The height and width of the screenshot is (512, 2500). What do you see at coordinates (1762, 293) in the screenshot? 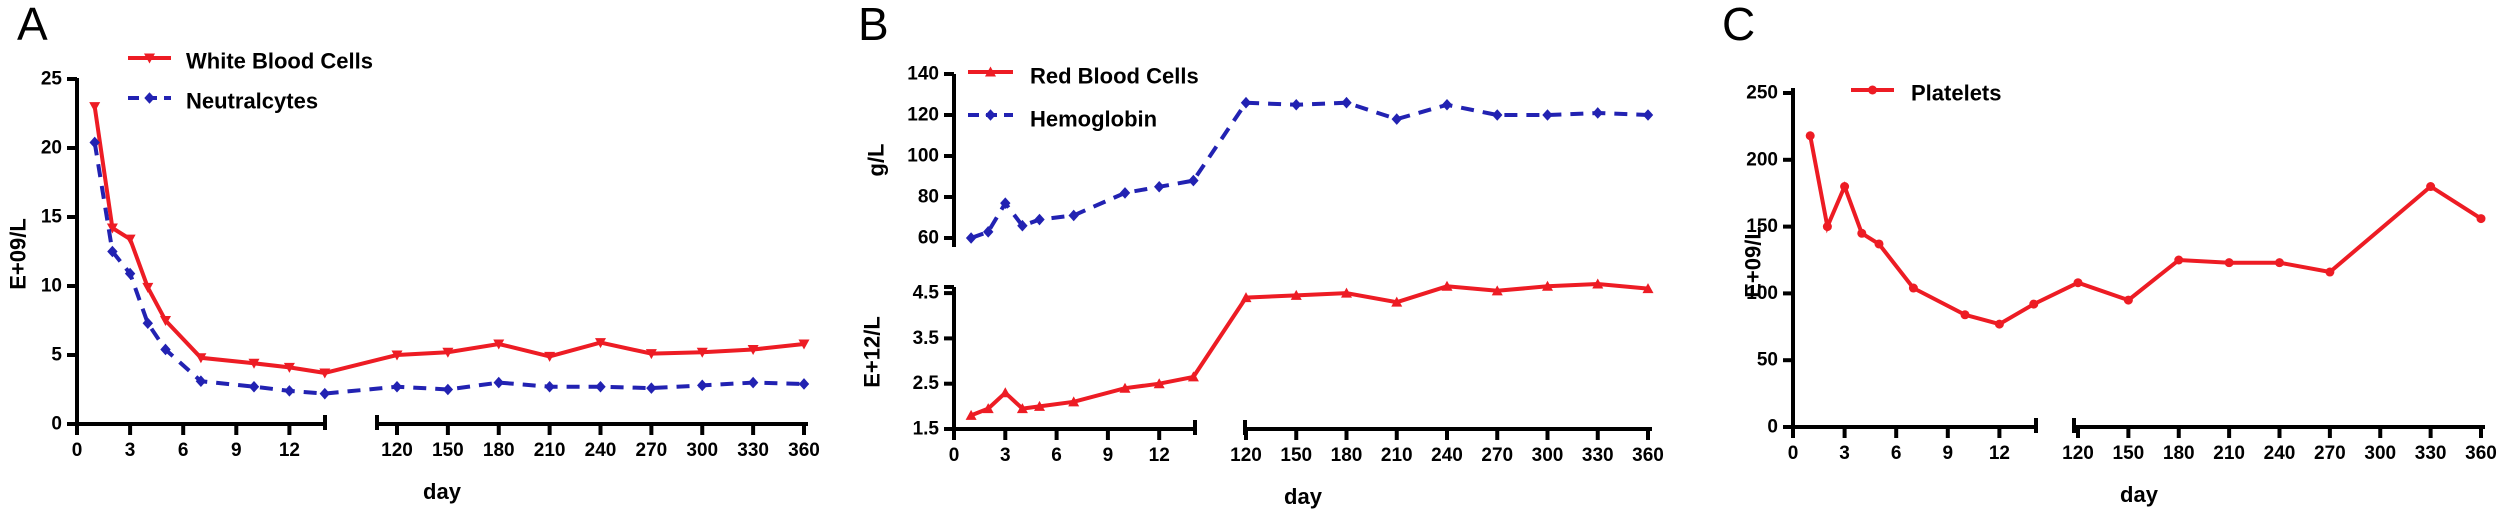
I see `y-tick-label: 100` at bounding box center [1762, 293].